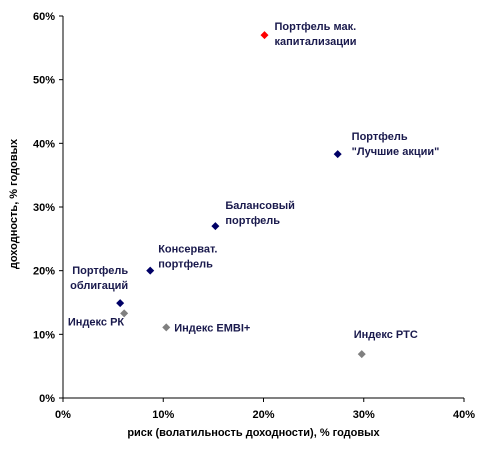  Describe the element at coordinates (263, 415) in the screenshot. I see `x-tick-label: 20%` at that location.